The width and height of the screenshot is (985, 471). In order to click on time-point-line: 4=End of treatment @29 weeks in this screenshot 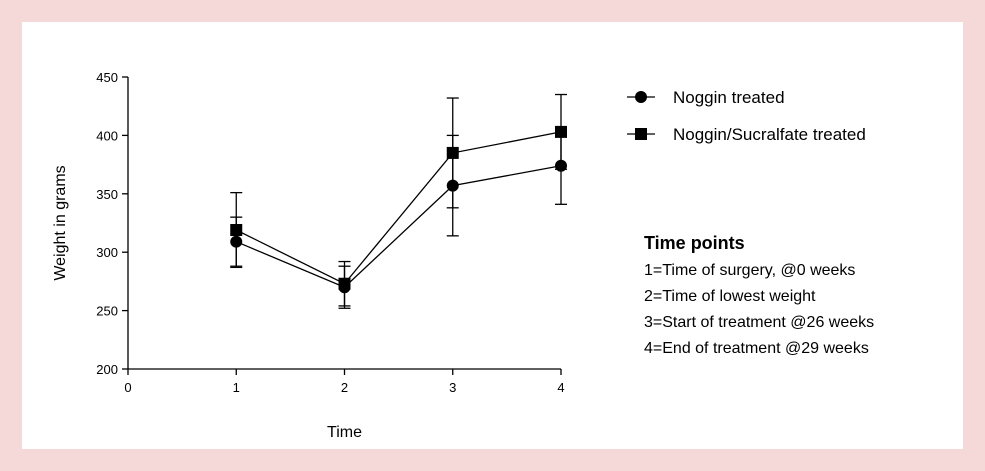, I will do `click(756, 348)`.